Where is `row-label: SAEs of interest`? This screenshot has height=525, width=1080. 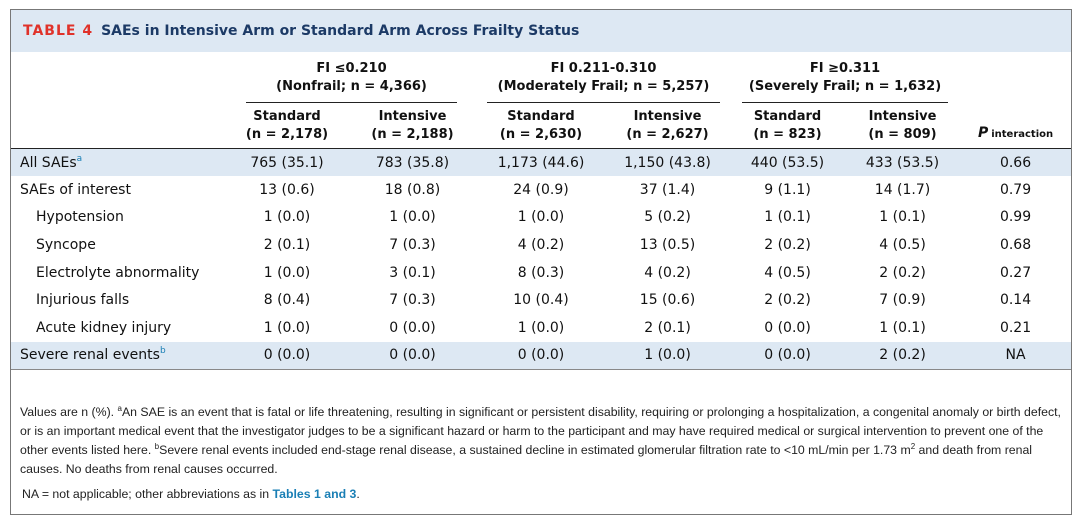 row-label: SAEs of interest is located at coordinates (75, 189).